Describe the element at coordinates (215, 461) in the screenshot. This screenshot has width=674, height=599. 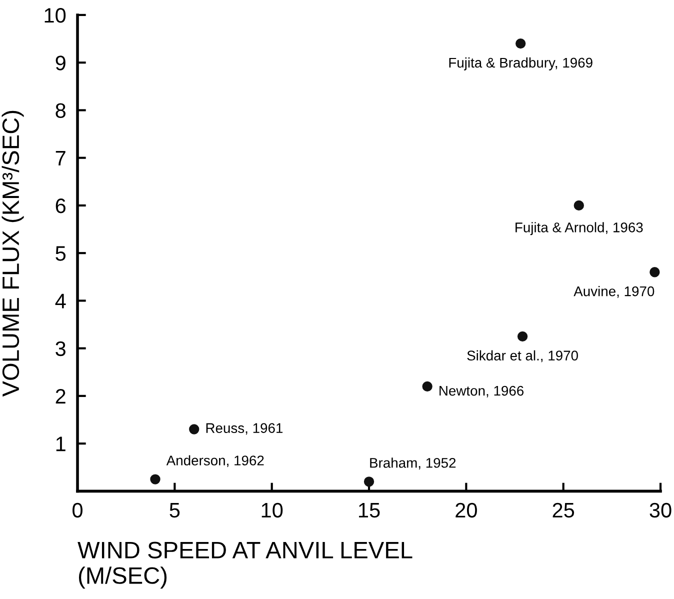
I see `annotation: Anderson, 1962` at that location.